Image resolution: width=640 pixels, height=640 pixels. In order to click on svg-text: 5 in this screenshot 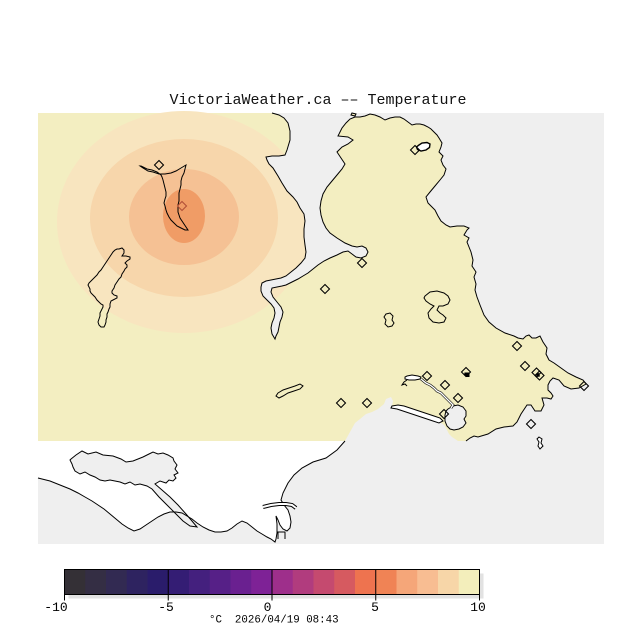, I will do `click(375, 607)`.